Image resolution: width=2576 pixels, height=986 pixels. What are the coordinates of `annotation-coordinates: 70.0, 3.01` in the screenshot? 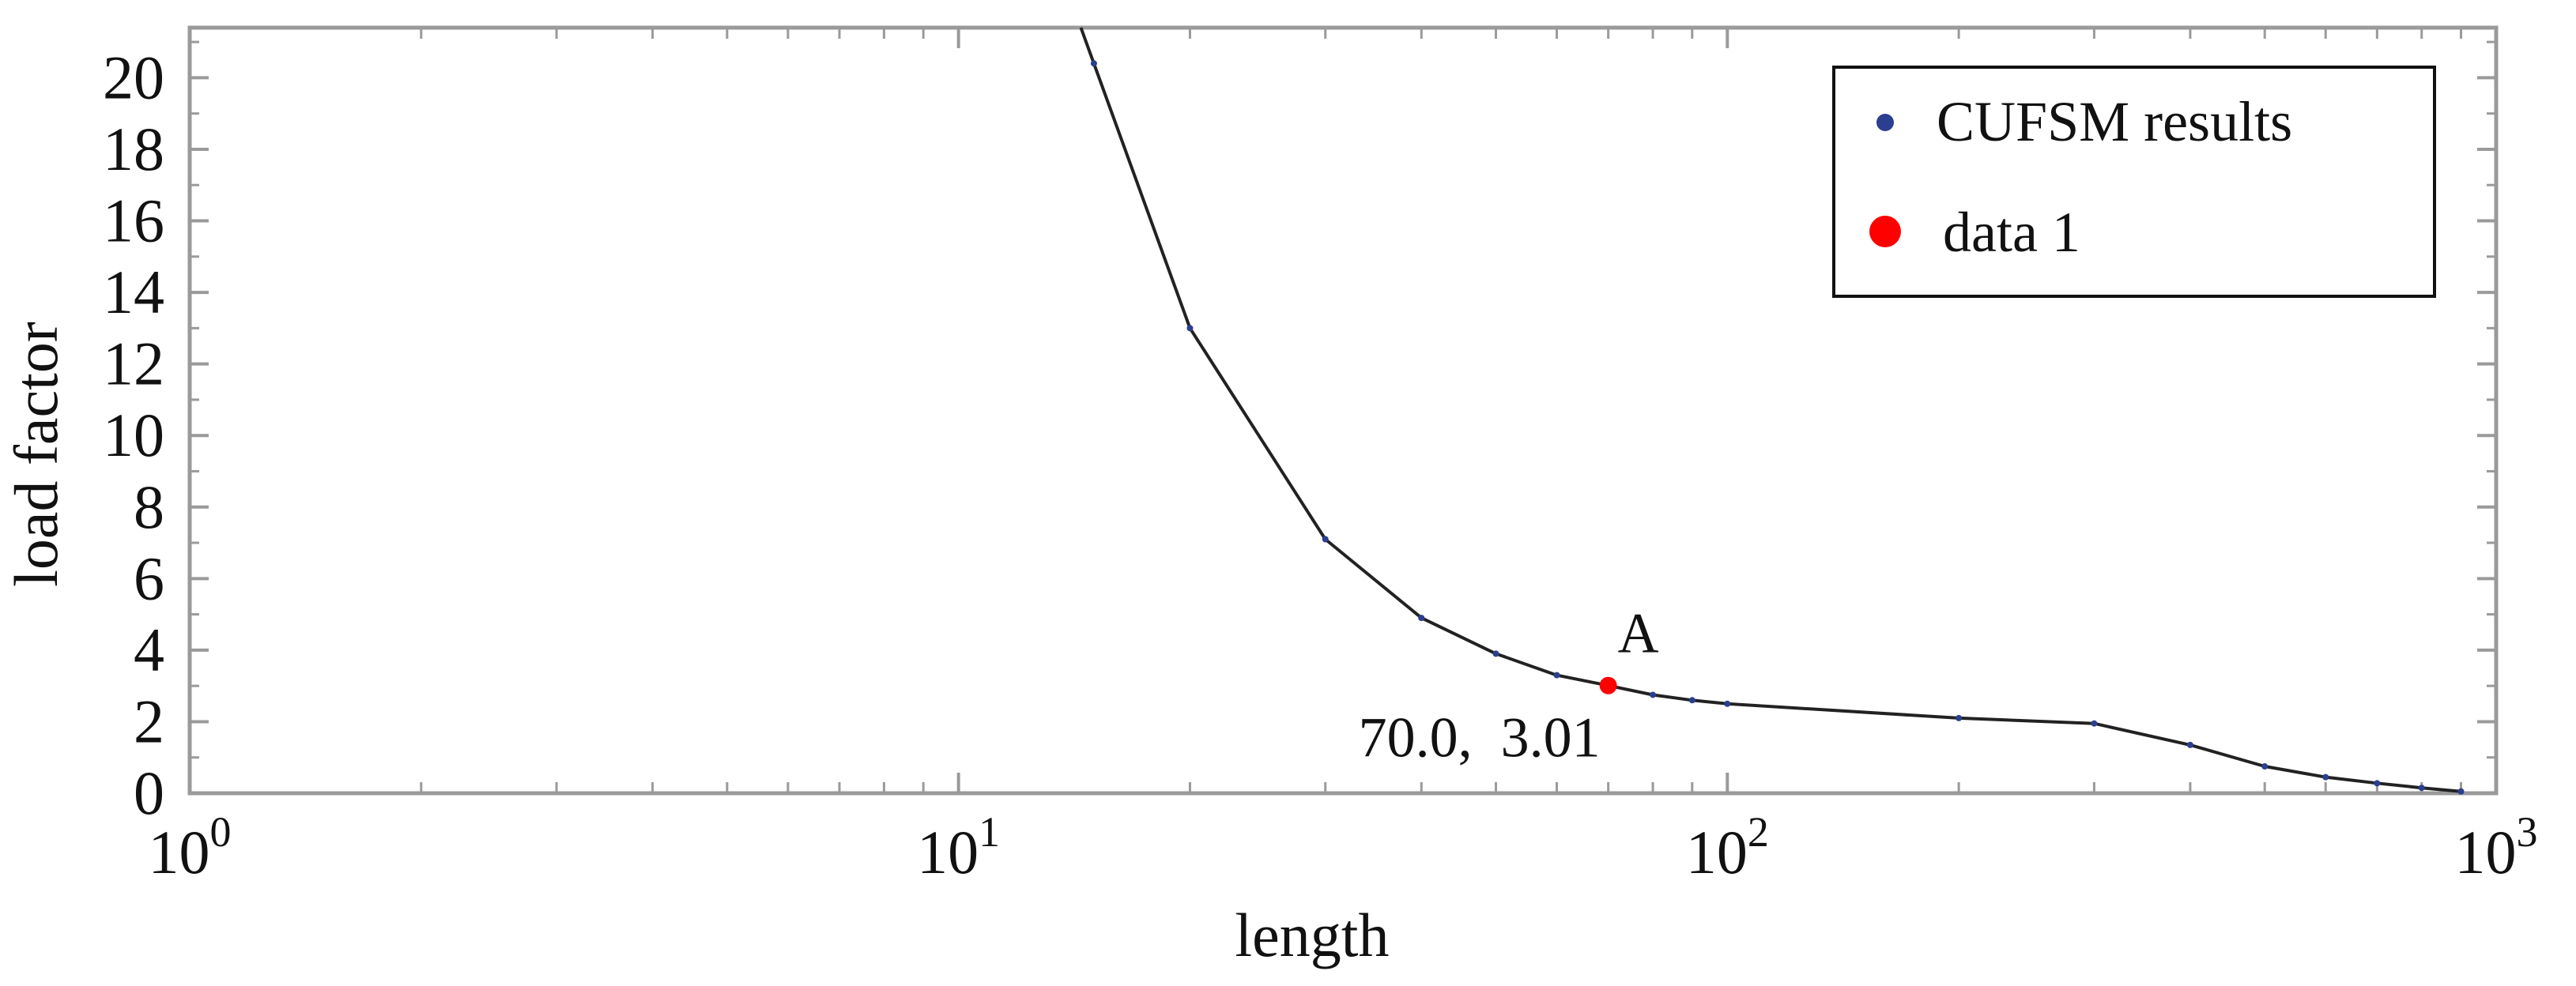 It's located at (1480, 738).